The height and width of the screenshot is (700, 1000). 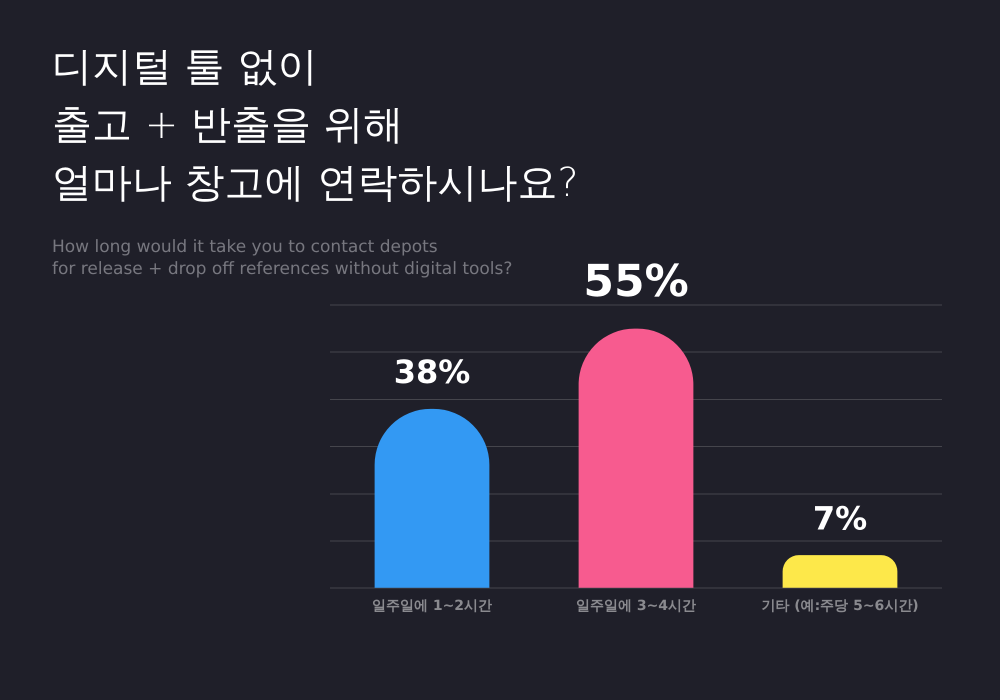 What do you see at coordinates (282, 258) in the screenshot?
I see `chart-subtitle: How long would it take you to contact depots for release + drop off references without digital tools?` at bounding box center [282, 258].